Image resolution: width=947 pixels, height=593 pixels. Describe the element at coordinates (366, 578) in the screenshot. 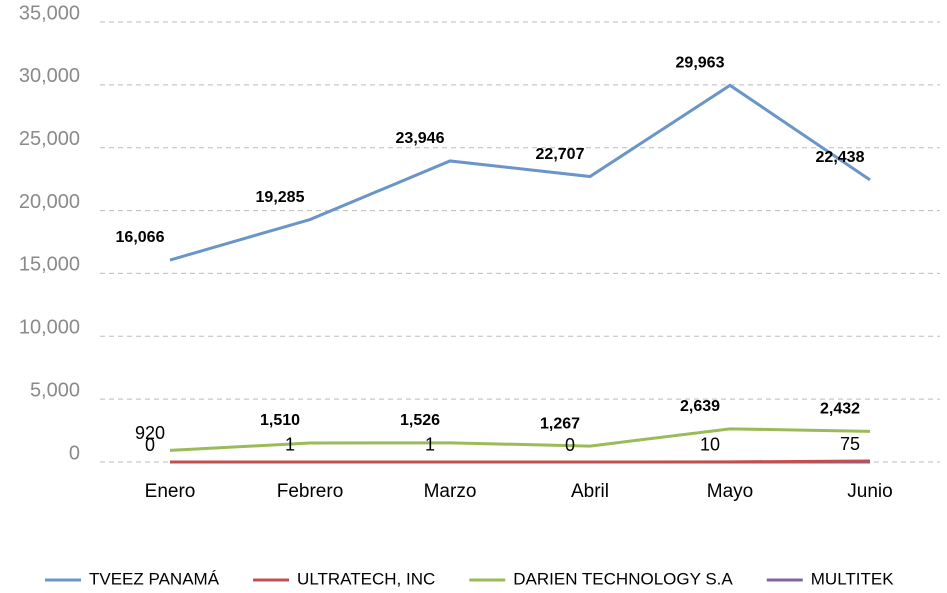

I see `legend-label: ULTRATECH, INC` at that location.